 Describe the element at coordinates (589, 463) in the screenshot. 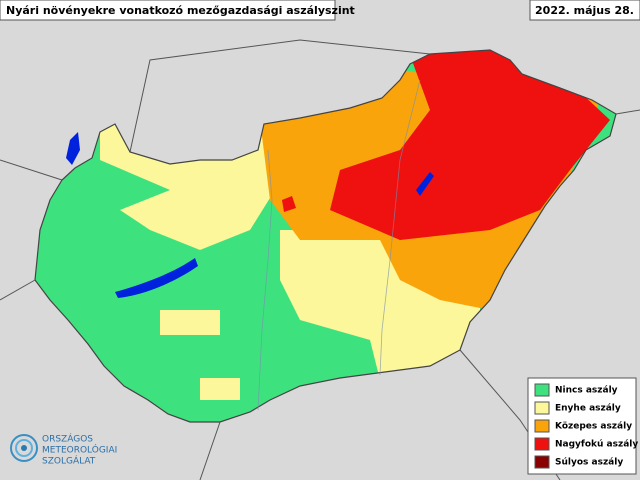

I see `legend-label: Súlyos aszály` at that location.